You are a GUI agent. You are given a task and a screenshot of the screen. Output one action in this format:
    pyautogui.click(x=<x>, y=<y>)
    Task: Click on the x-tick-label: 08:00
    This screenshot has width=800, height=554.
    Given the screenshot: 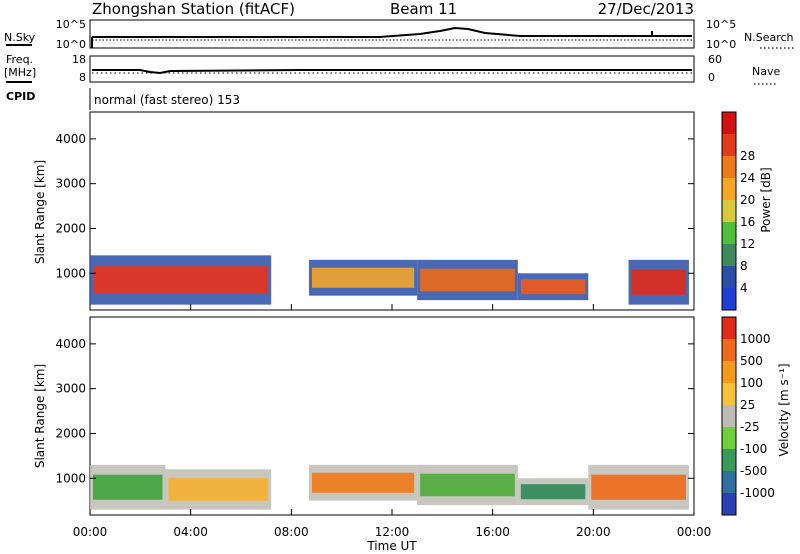 What is the action you would take?
    pyautogui.click(x=291, y=532)
    